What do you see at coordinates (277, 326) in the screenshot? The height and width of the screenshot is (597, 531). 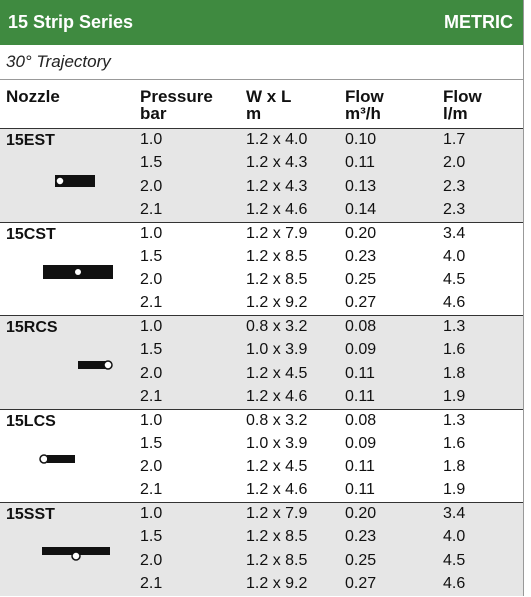 I see `table-cell: 0.8 x 3.2` at bounding box center [277, 326].